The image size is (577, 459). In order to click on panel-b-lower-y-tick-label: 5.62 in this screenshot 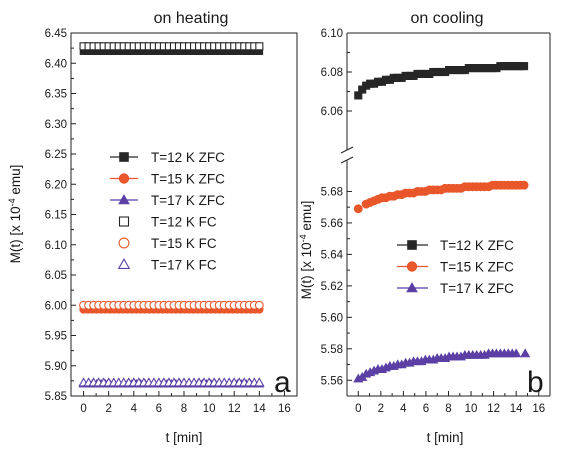, I will do `click(332, 287)`.